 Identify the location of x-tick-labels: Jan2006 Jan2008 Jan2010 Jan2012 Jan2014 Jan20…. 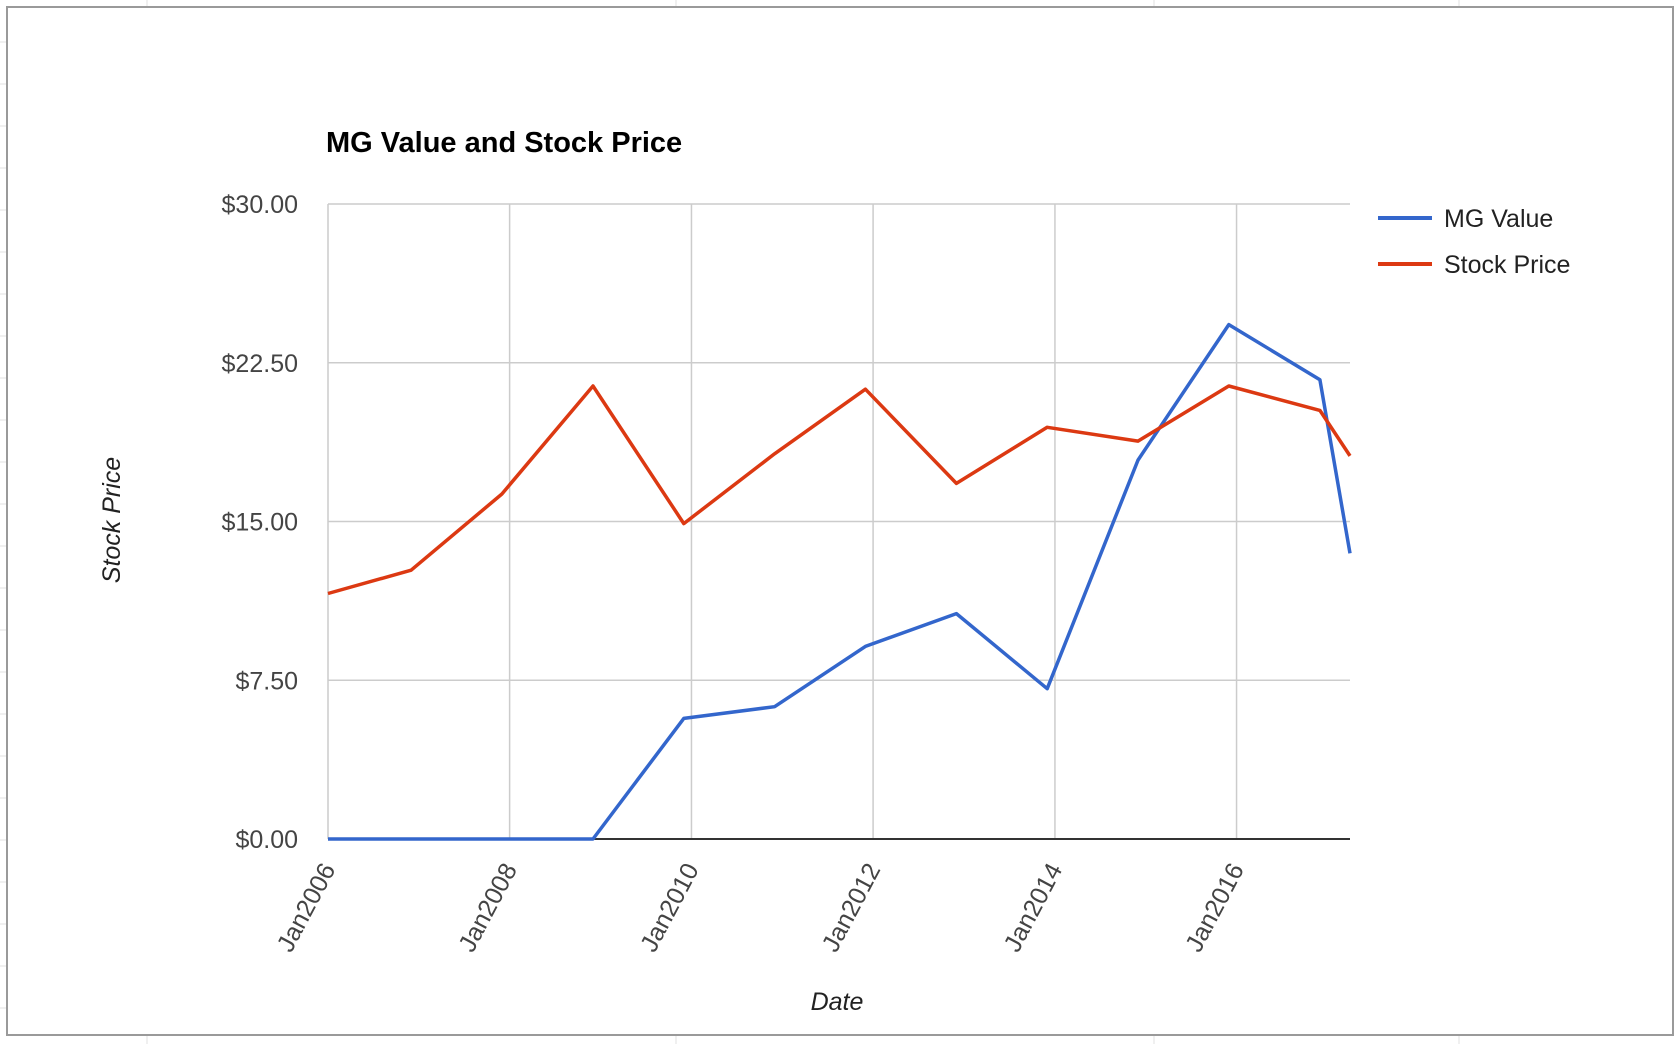
(761, 908).